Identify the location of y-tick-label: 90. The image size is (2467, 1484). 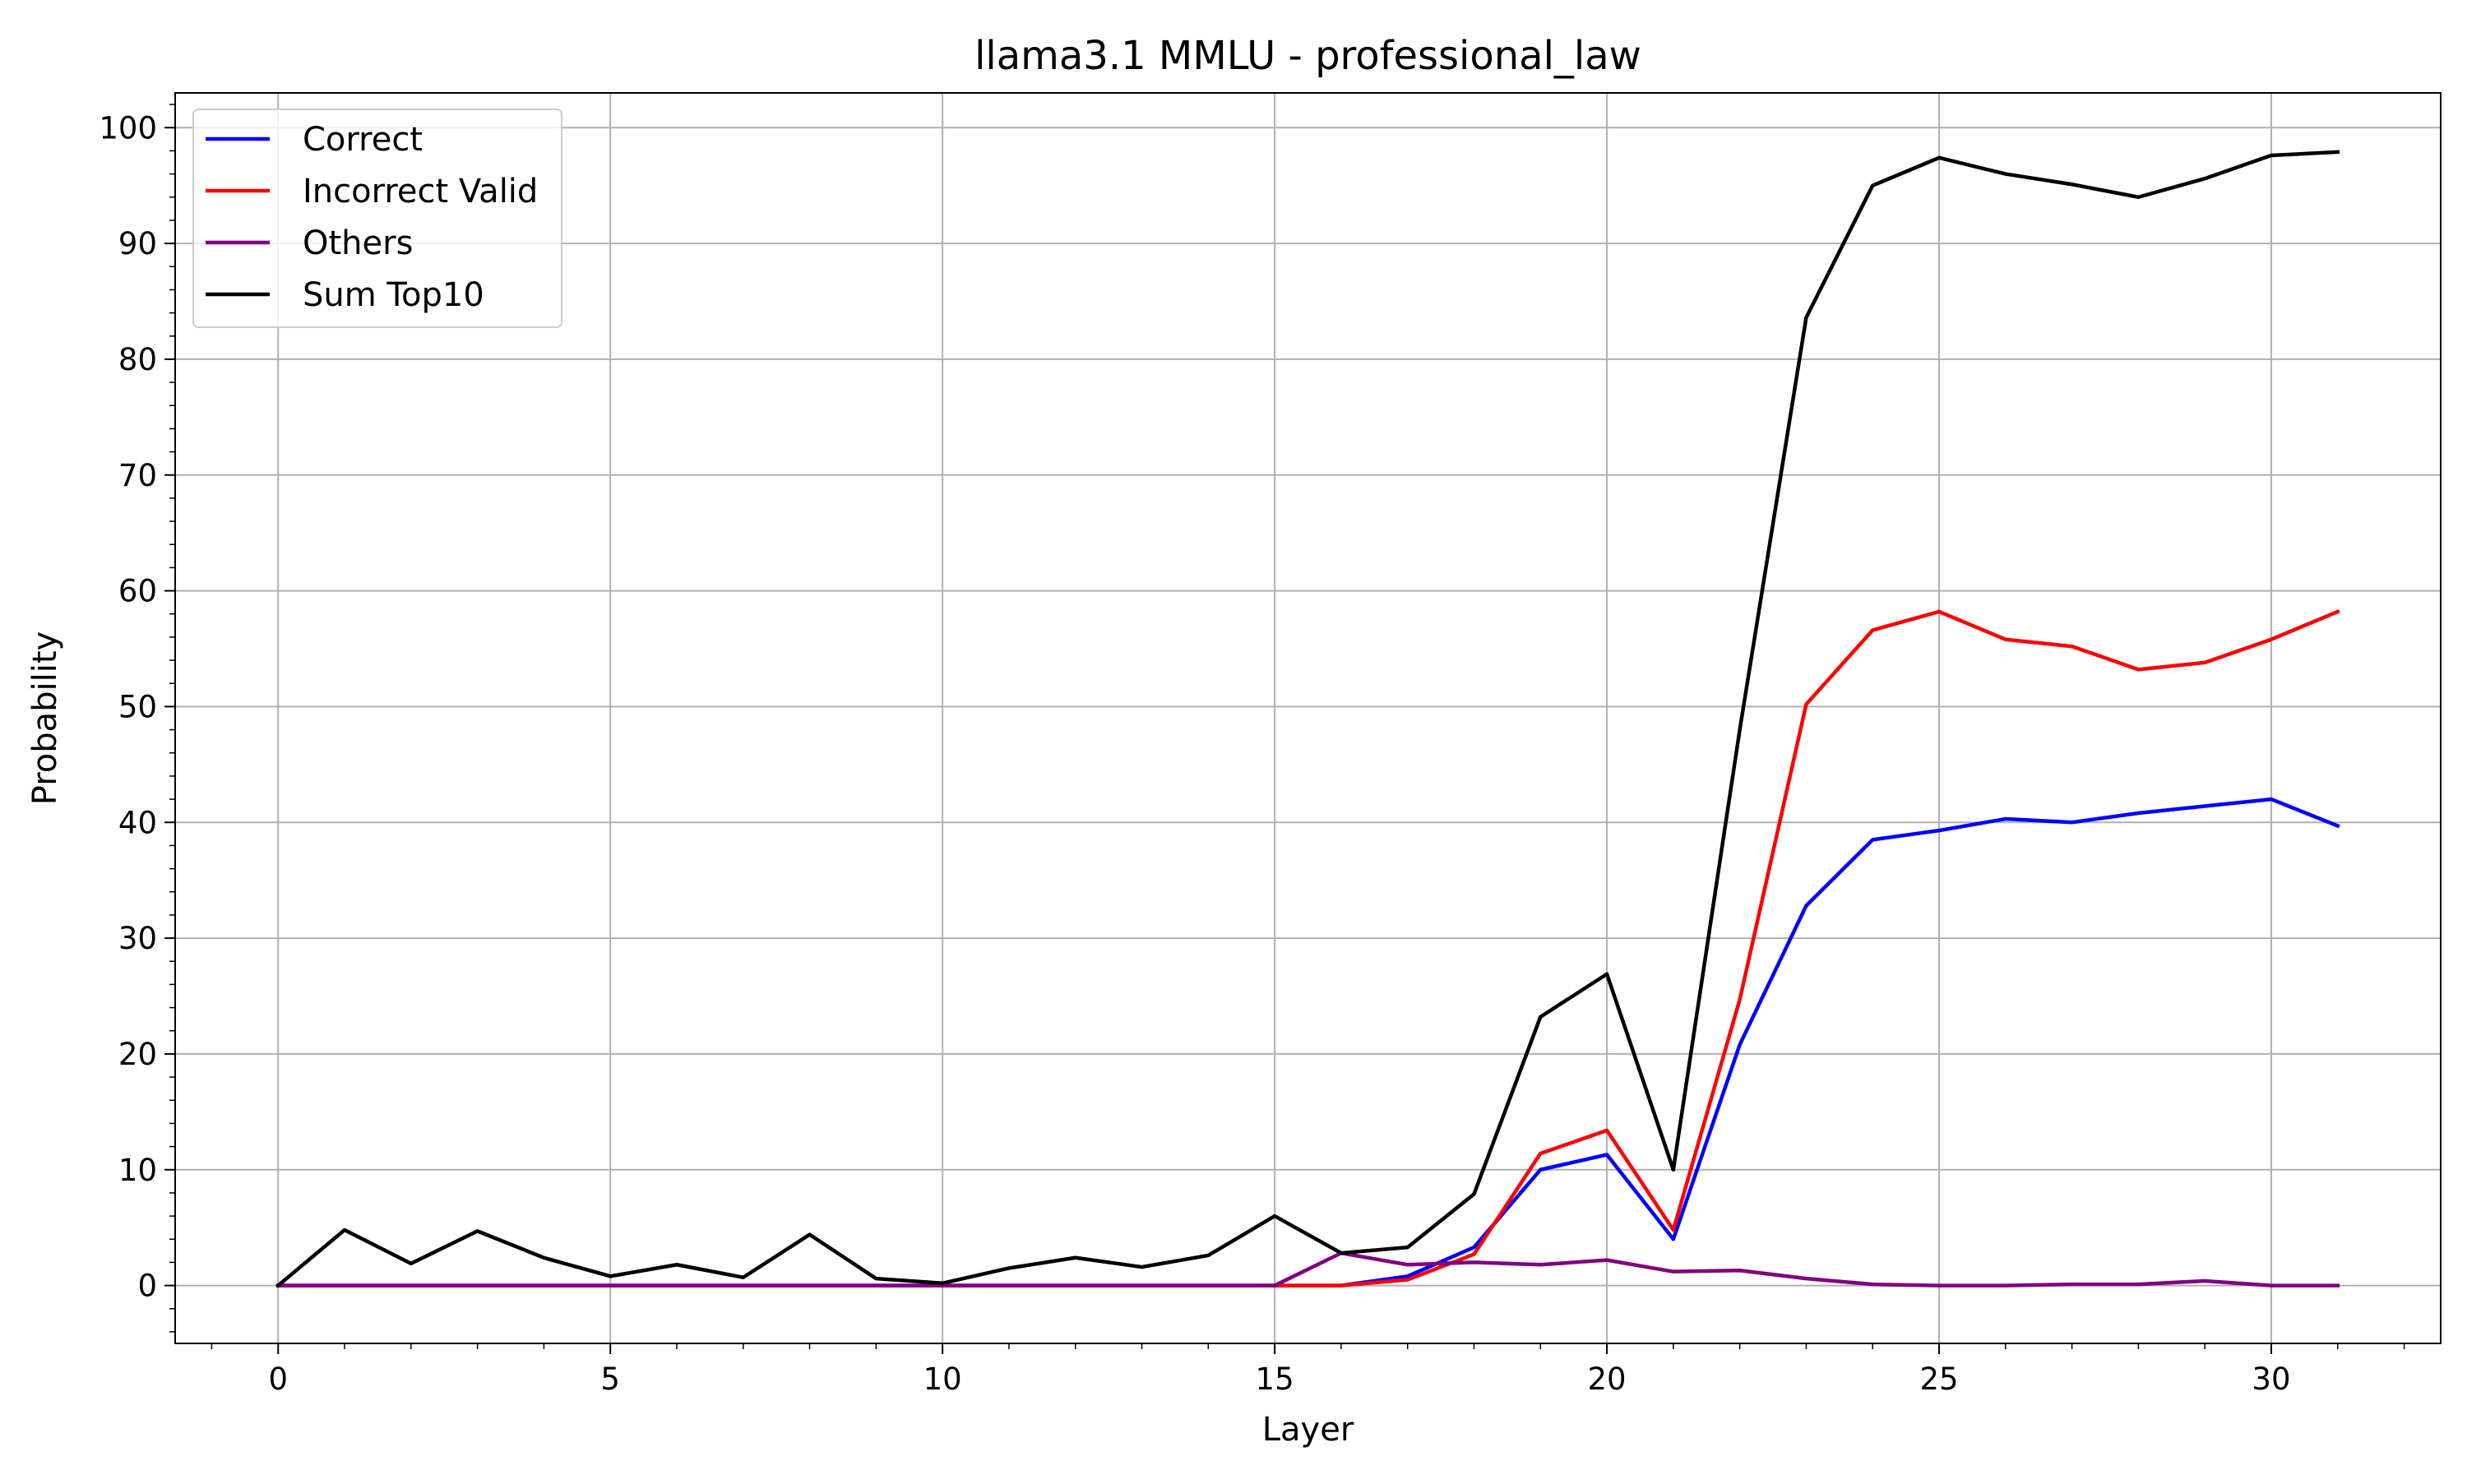
(137, 243).